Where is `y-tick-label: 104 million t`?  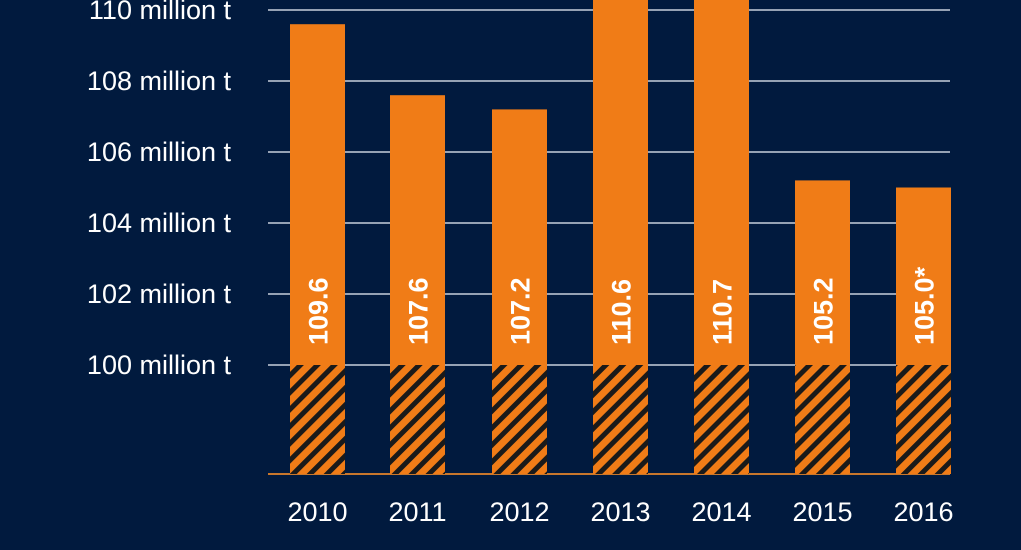
y-tick-label: 104 million t is located at coordinates (159, 223).